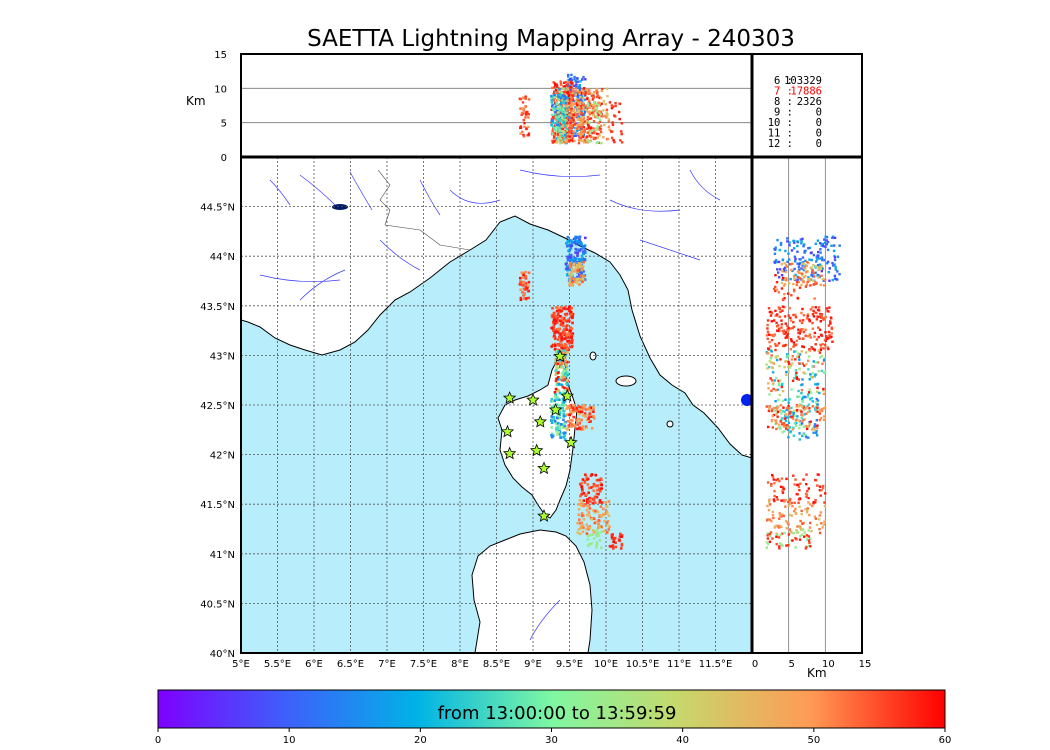 The height and width of the screenshot is (750, 1050). What do you see at coordinates (783, 113) in the screenshot?
I see `station-count-label: 9 :` at bounding box center [783, 113].